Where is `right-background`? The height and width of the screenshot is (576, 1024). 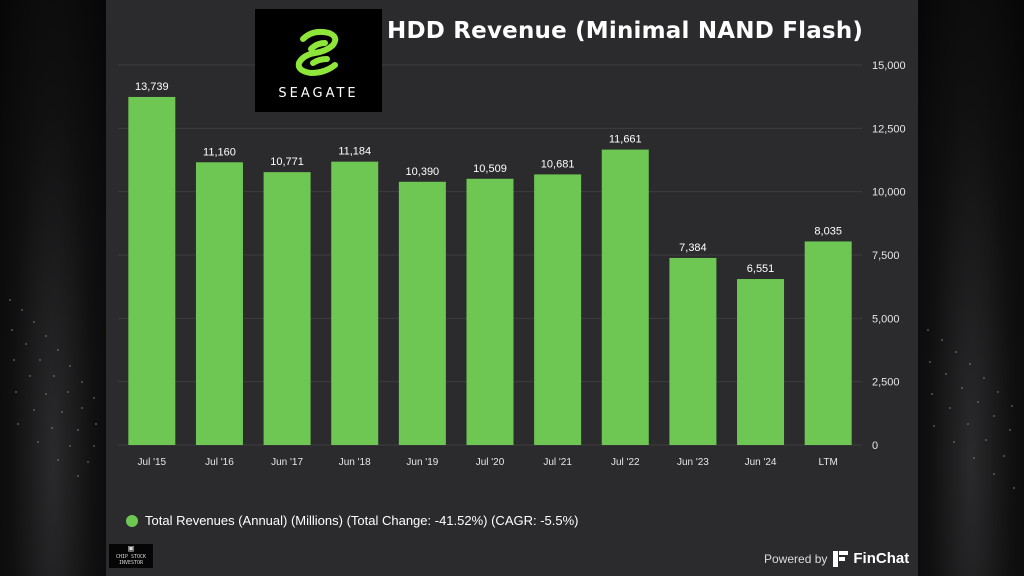 right-background is located at coordinates (971, 288).